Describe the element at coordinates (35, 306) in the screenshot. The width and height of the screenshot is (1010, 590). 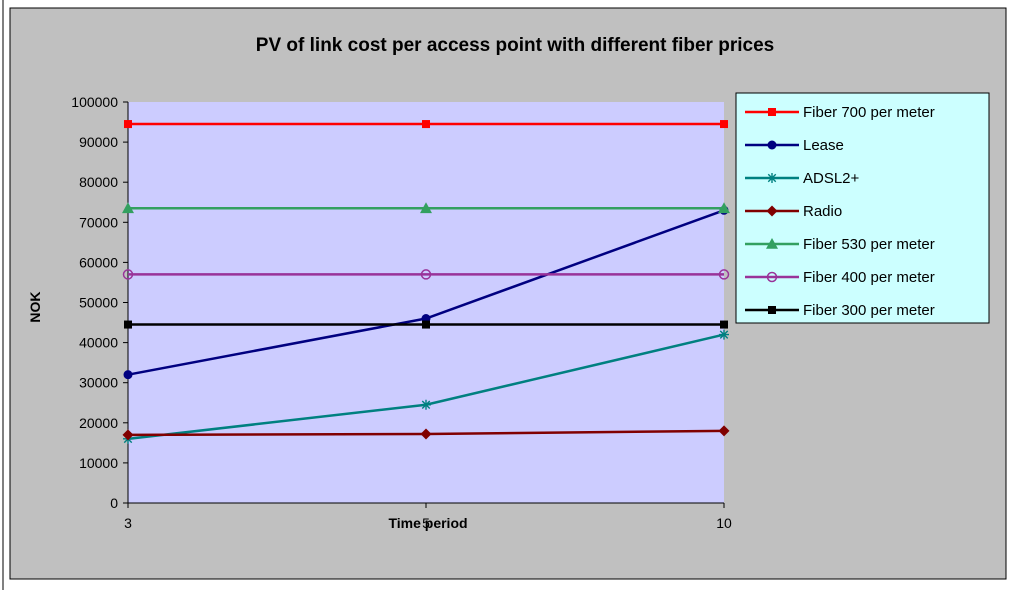
I see `y-axis-title: NOK` at that location.